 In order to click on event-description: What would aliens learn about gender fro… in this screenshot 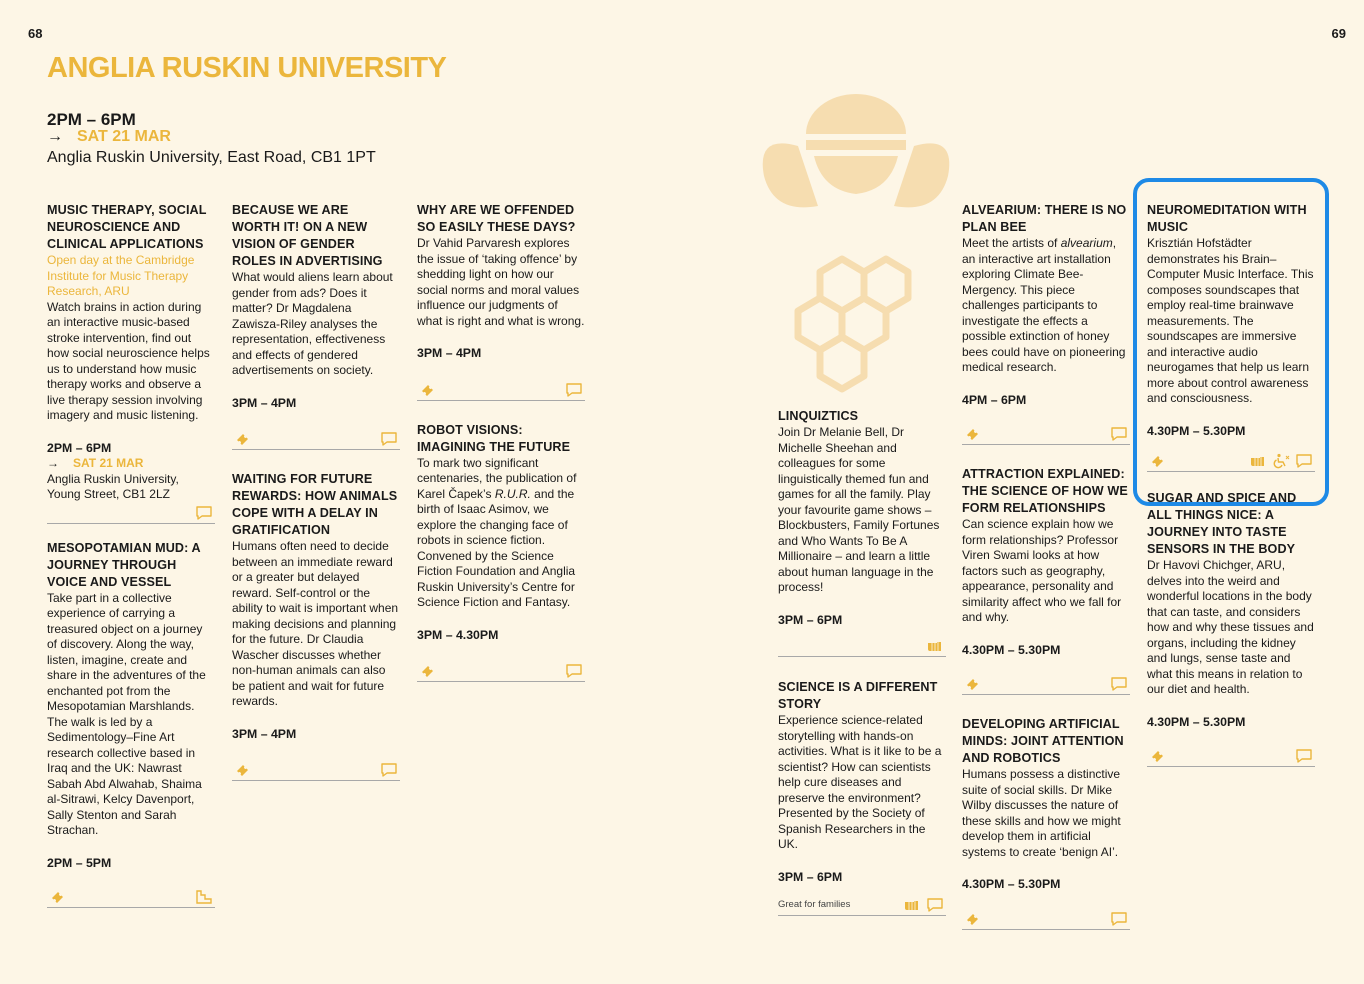, I will do `click(312, 323)`.